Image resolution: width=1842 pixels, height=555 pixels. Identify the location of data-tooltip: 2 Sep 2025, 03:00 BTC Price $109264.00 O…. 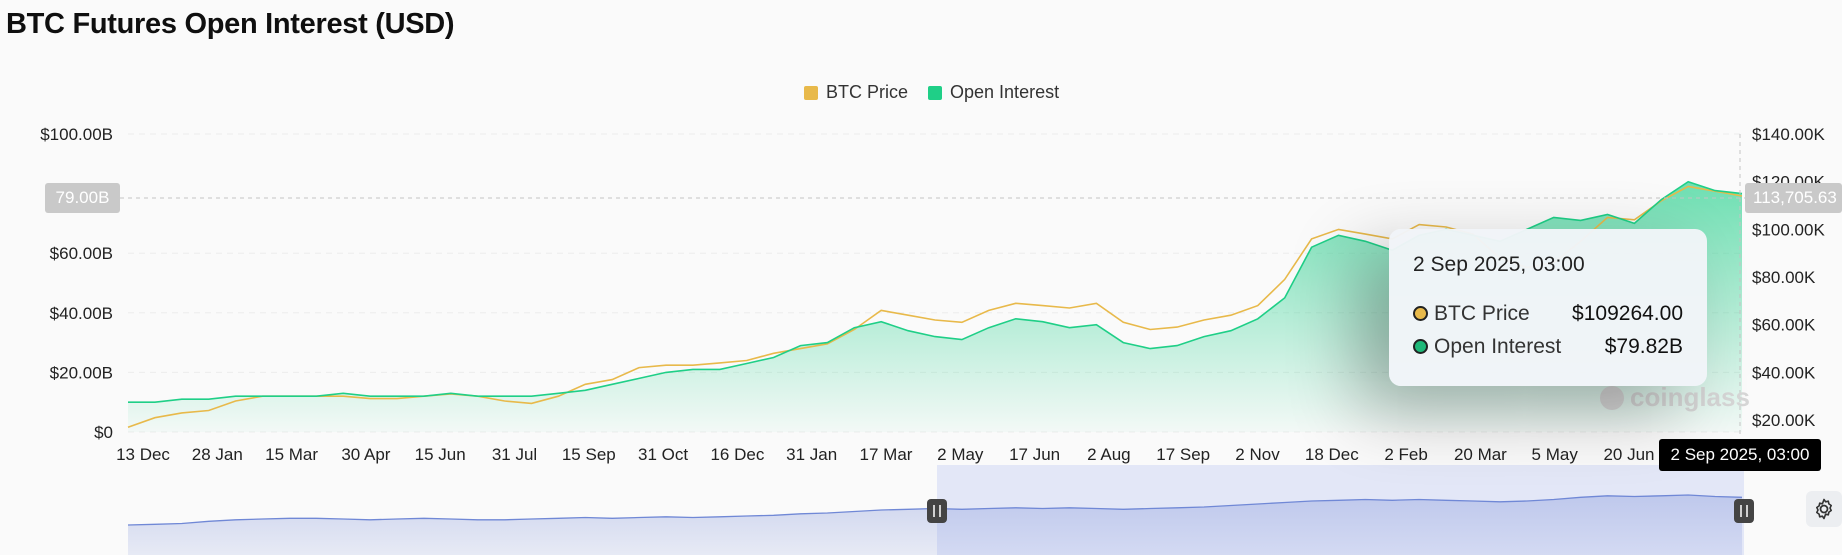
(1548, 307).